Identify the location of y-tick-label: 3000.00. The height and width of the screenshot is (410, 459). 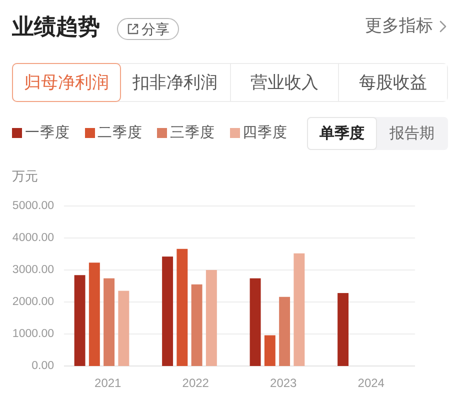
(33, 270).